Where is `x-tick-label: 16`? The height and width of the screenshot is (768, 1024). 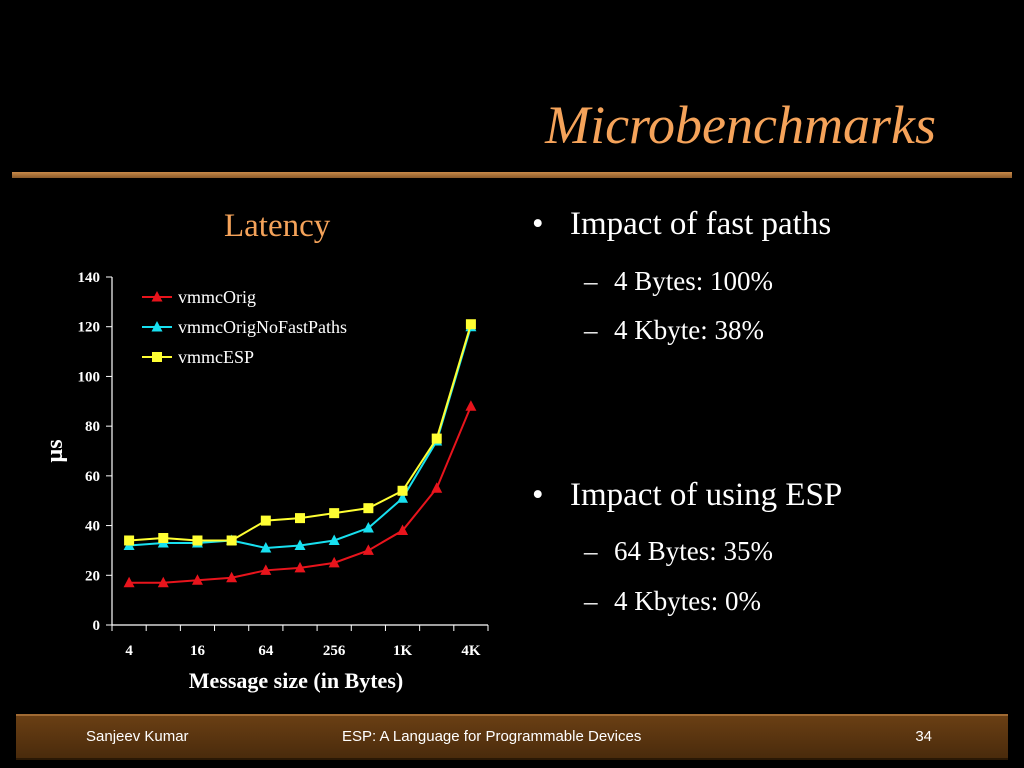 x-tick-label: 16 is located at coordinates (198, 651).